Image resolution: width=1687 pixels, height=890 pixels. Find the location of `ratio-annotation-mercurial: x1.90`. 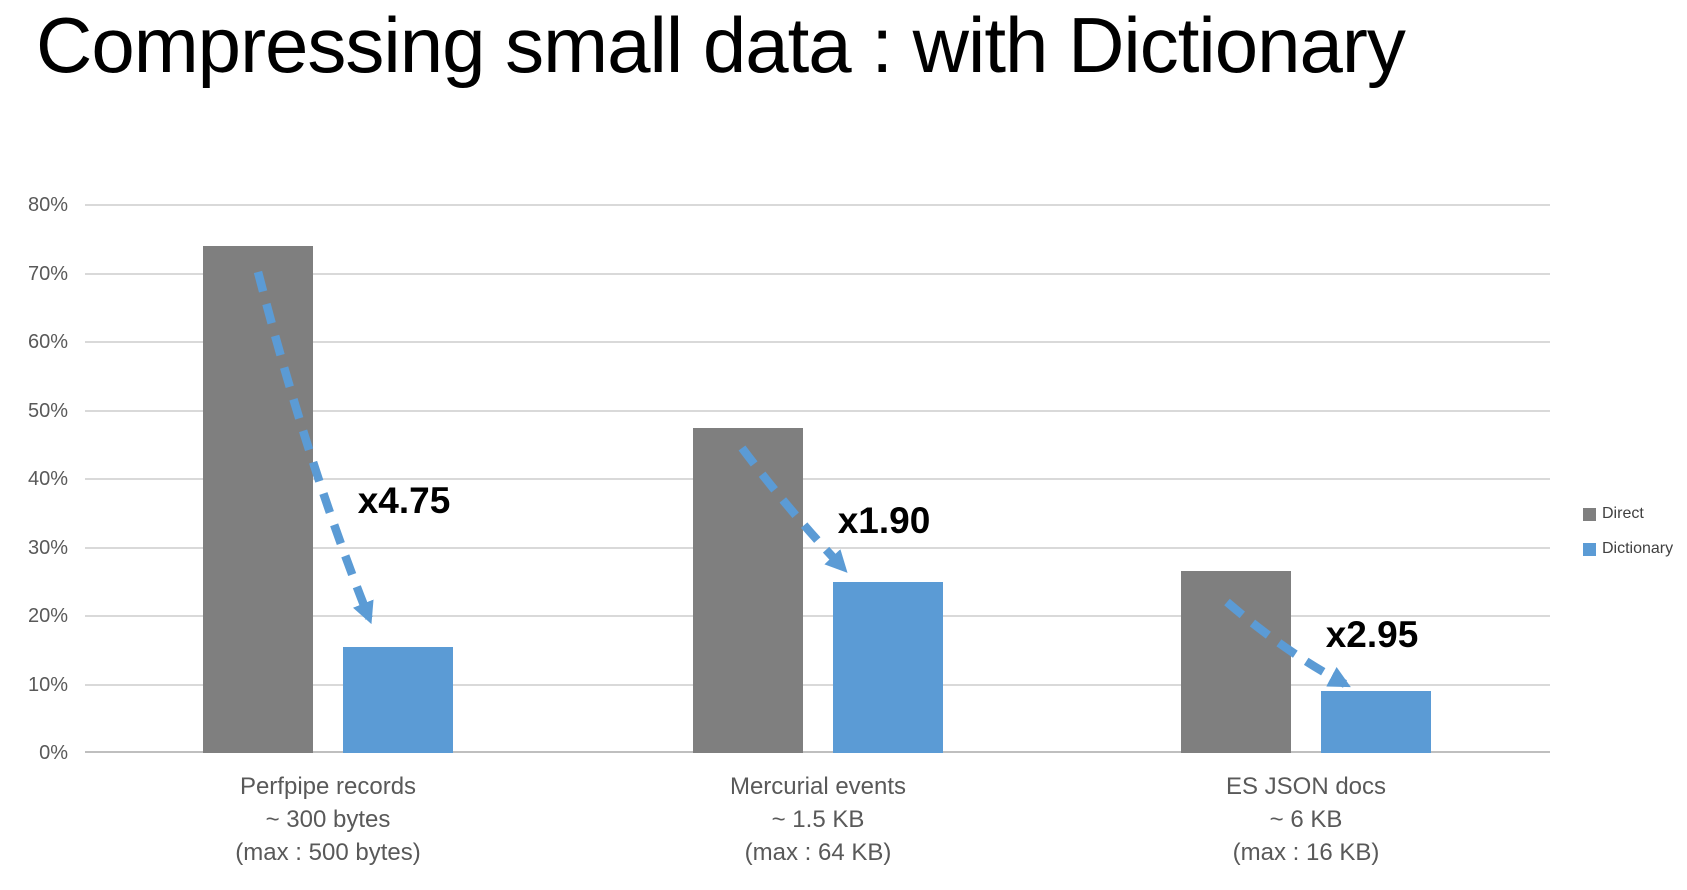

ratio-annotation-mercurial: x1.90 is located at coordinates (884, 520).